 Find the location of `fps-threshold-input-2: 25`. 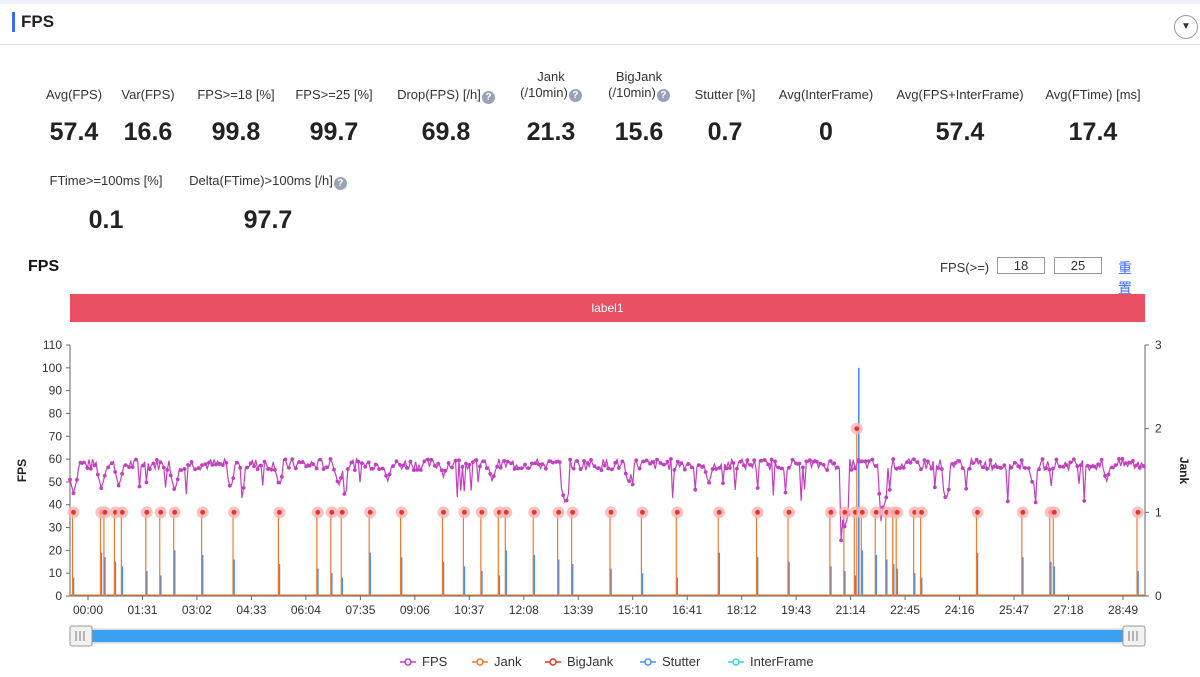

fps-threshold-input-2: 25 is located at coordinates (1078, 265).